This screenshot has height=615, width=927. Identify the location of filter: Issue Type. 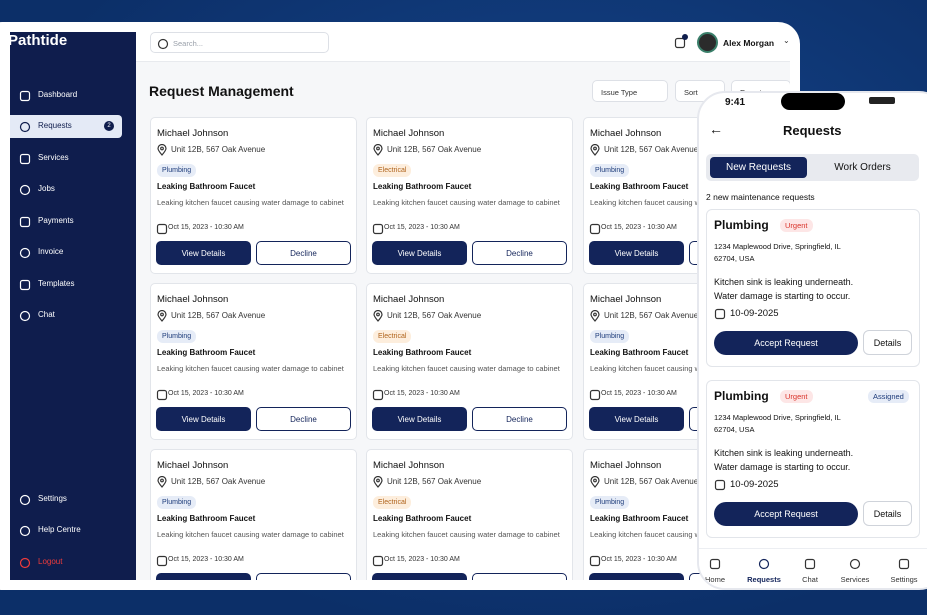
(630, 91).